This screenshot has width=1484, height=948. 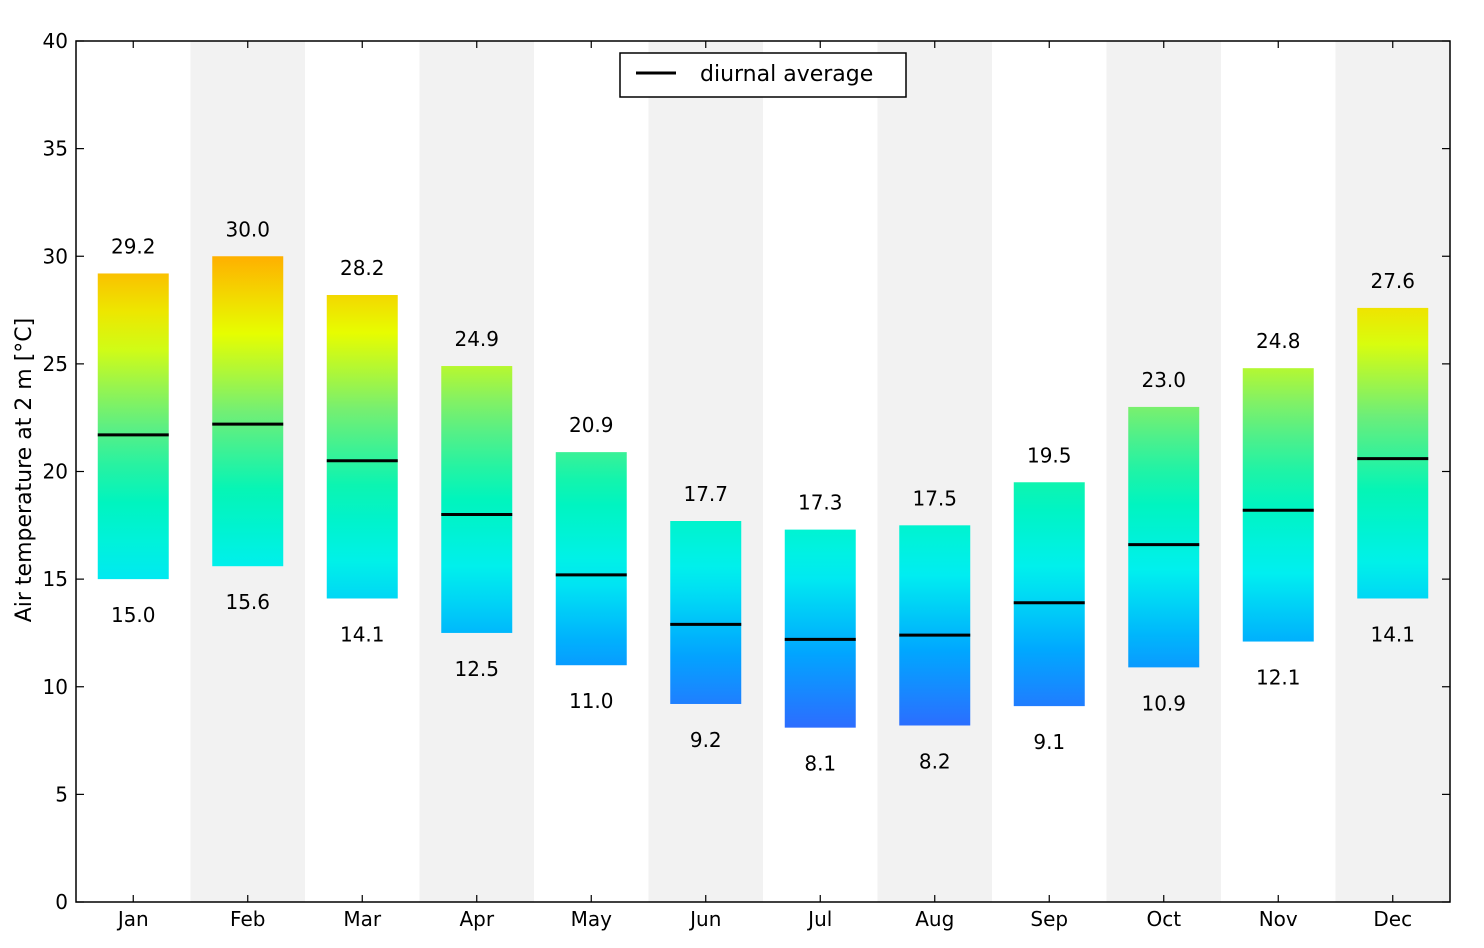 I want to click on x-tick-label-nov: Nov, so click(x=1278, y=919).